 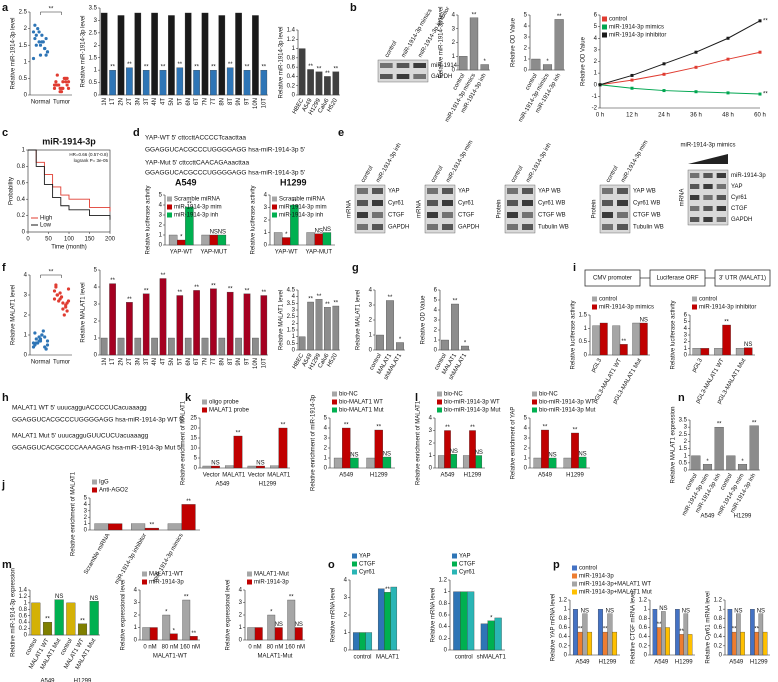 What do you see at coordinates (23, 79) in the screenshot?
I see `y-tick-label: 0.5` at bounding box center [23, 79].